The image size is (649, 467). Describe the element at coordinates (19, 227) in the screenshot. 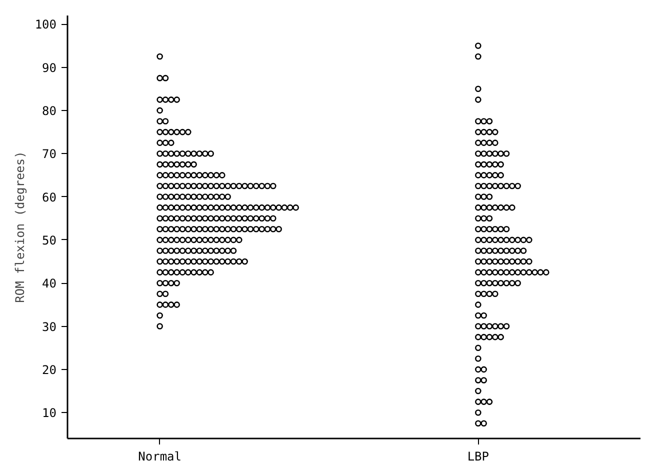

I see `y-axis-title: ROM flexion (degrees)` at that location.